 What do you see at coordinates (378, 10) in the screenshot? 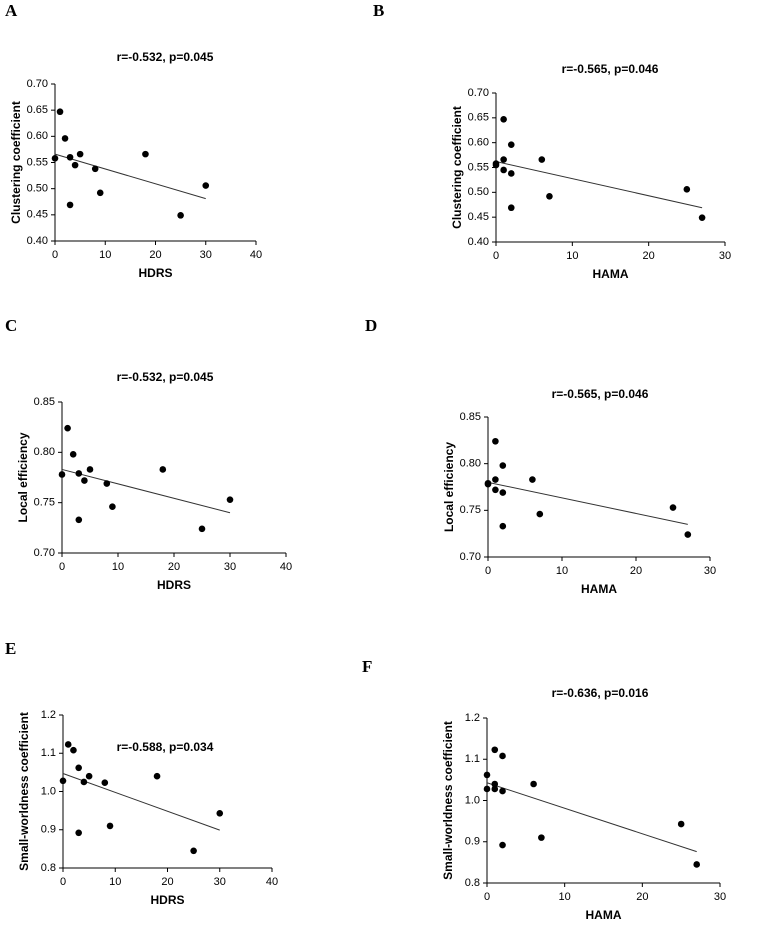
I see `panel-label: B` at bounding box center [378, 10].